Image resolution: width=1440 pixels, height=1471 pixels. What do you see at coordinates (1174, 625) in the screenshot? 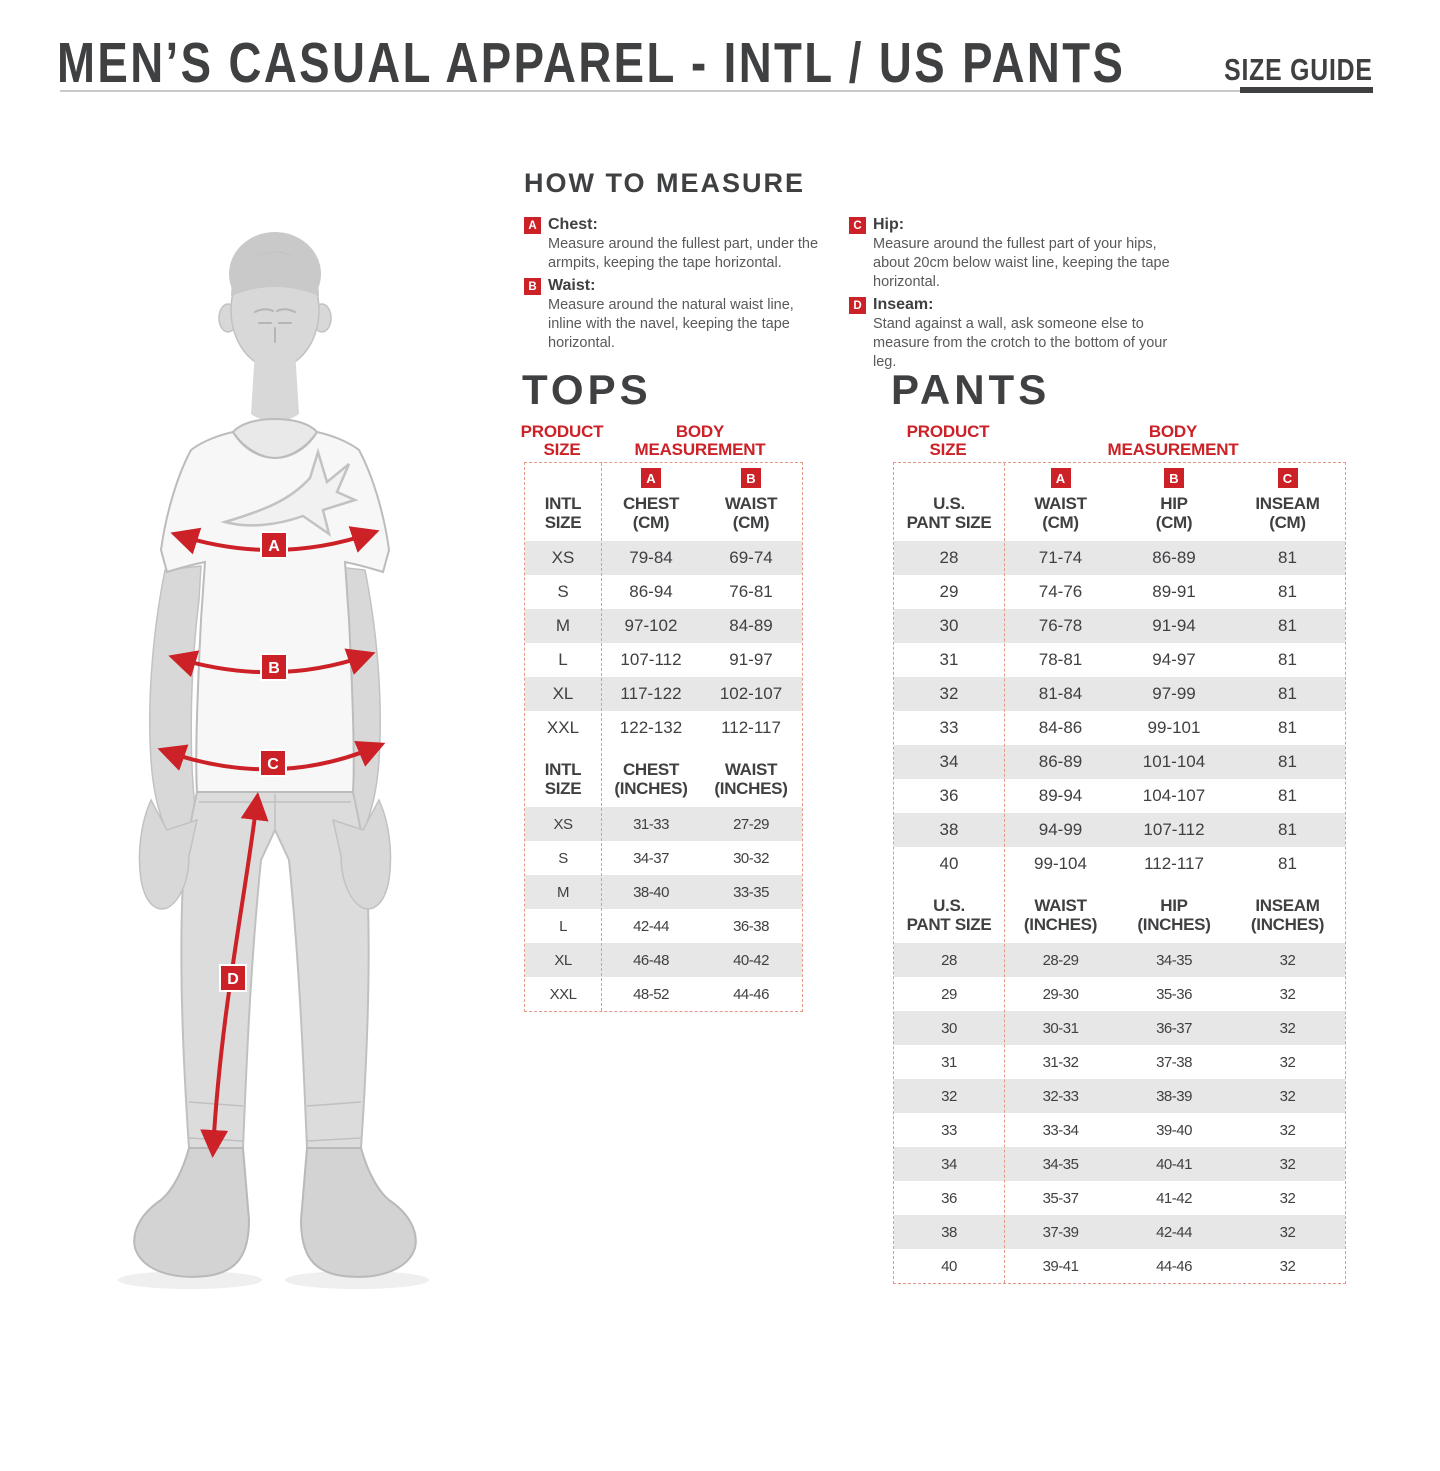
I see `row-value-cell: 91-94` at bounding box center [1174, 625].